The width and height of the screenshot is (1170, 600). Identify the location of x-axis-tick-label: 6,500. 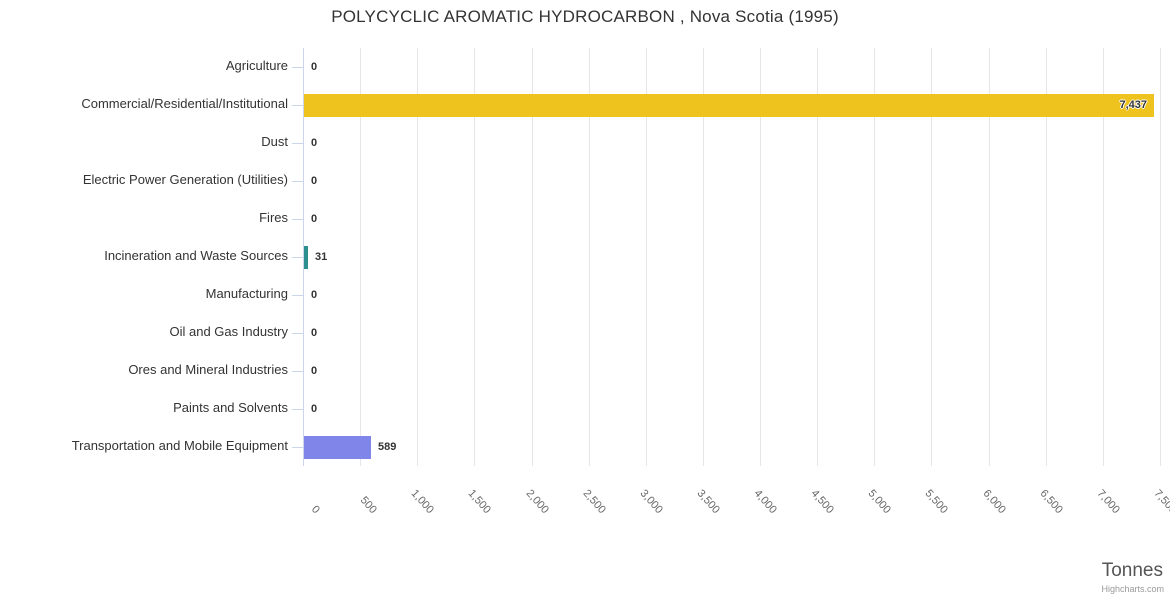
(1051, 501).